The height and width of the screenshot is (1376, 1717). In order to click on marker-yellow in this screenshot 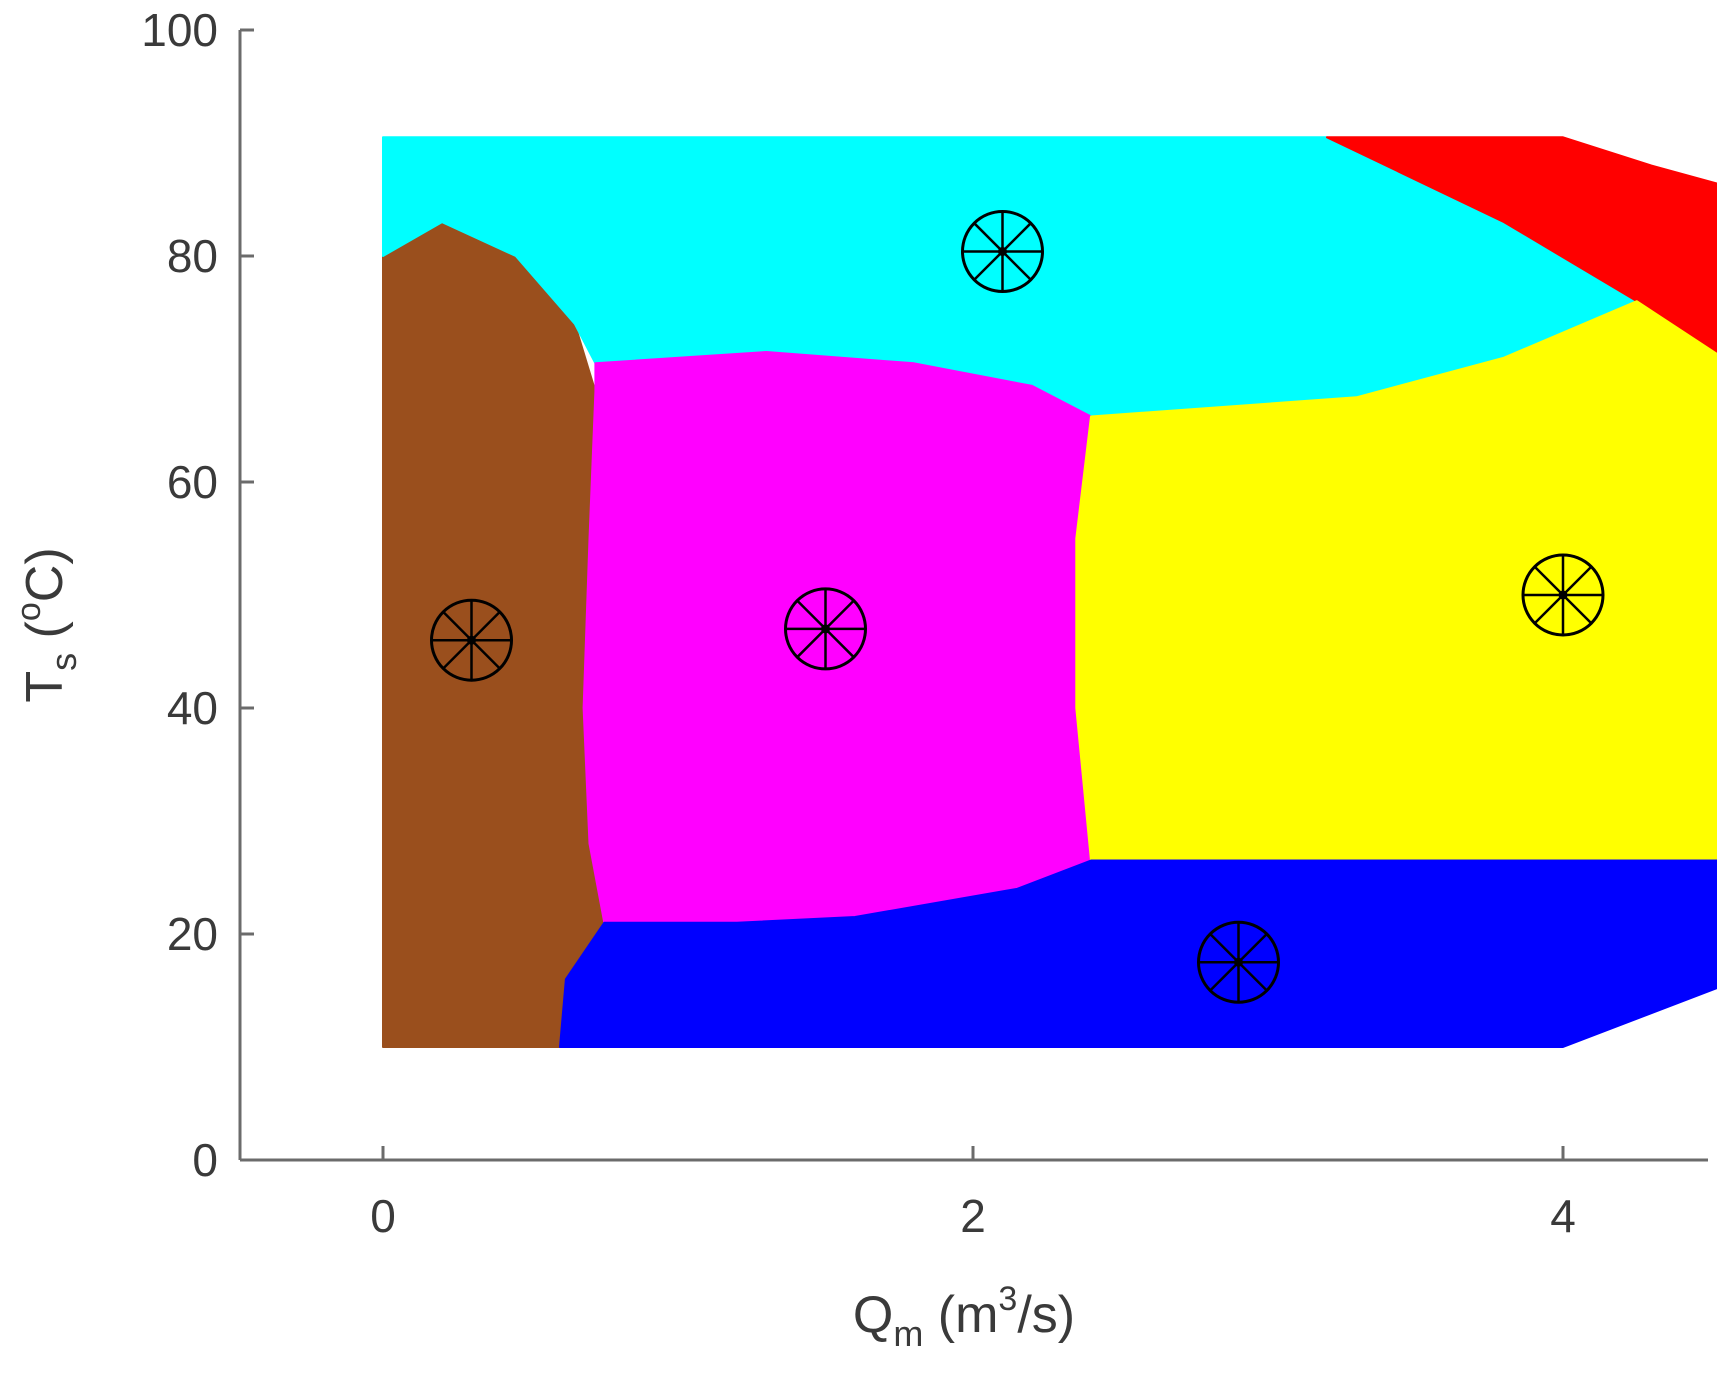, I will do `click(1563, 595)`.